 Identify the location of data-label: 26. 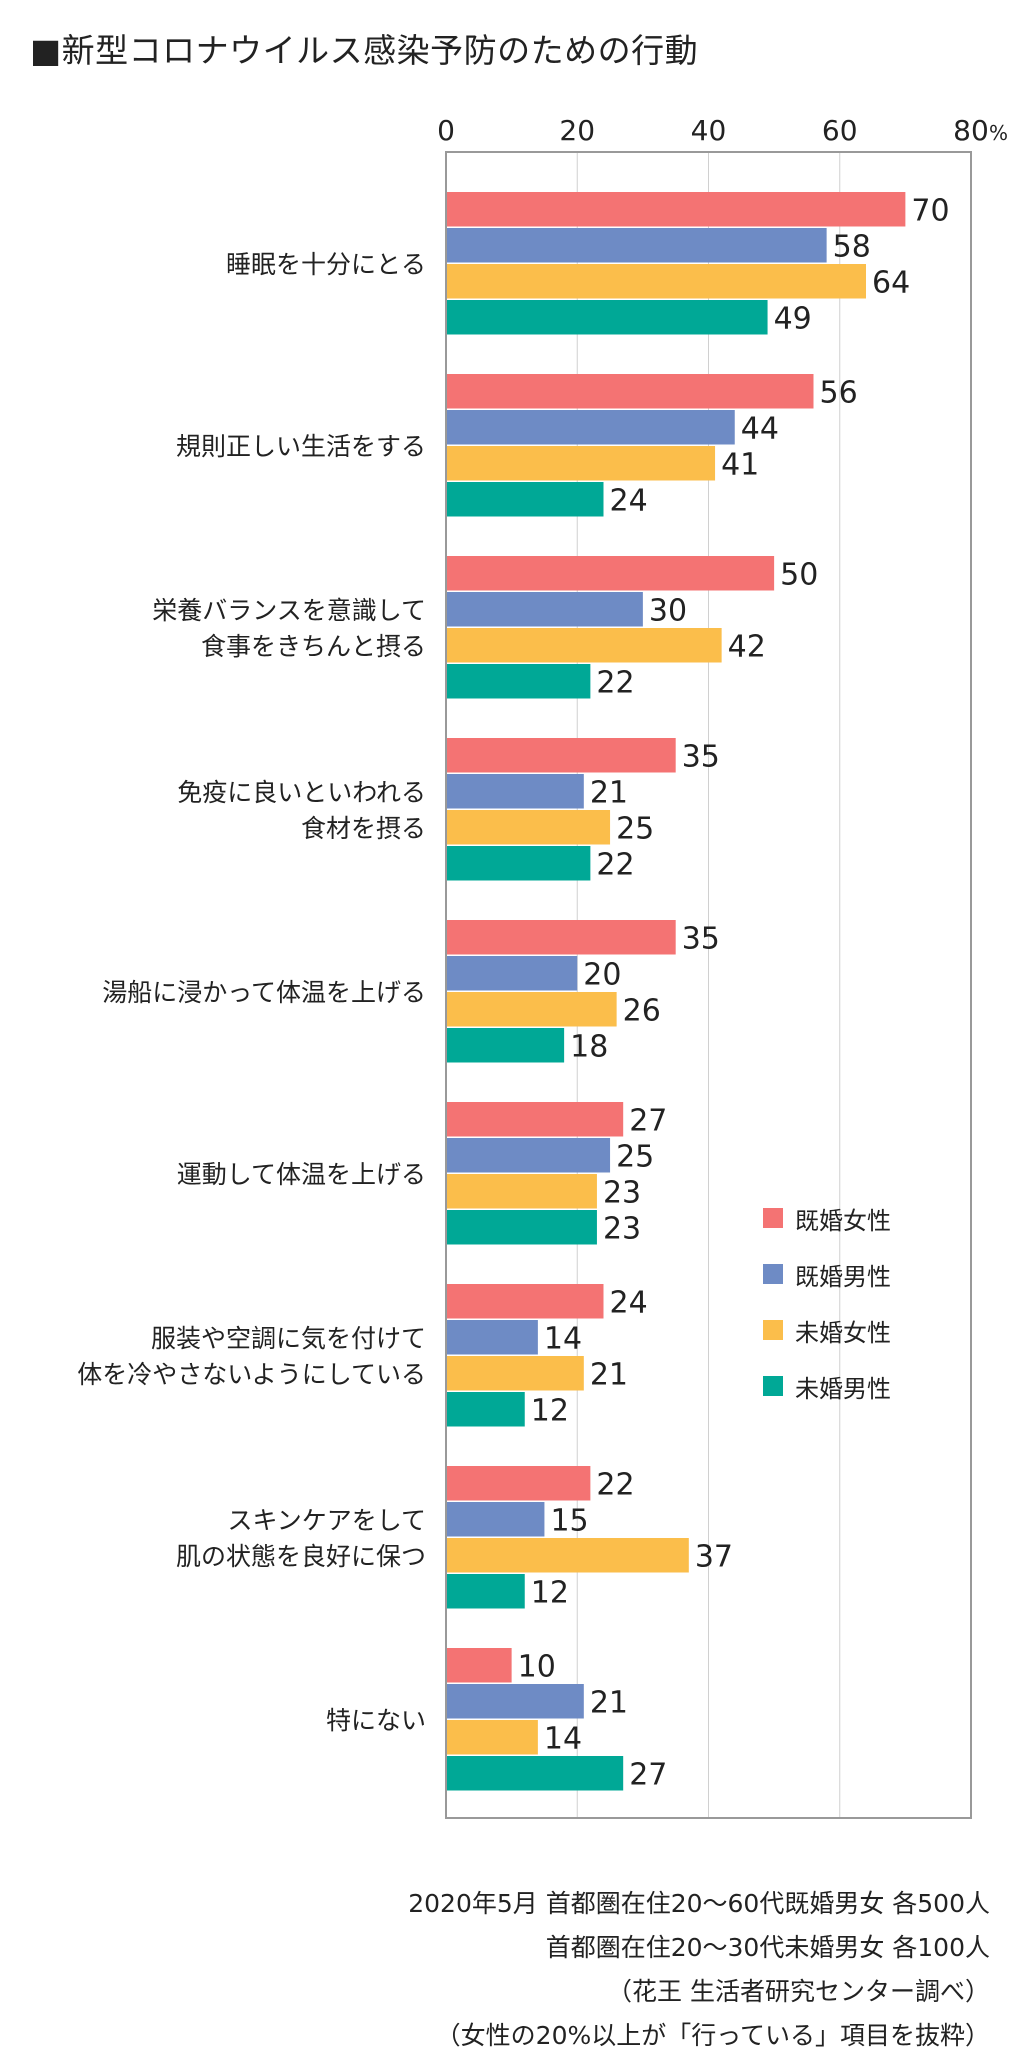
(642, 1010).